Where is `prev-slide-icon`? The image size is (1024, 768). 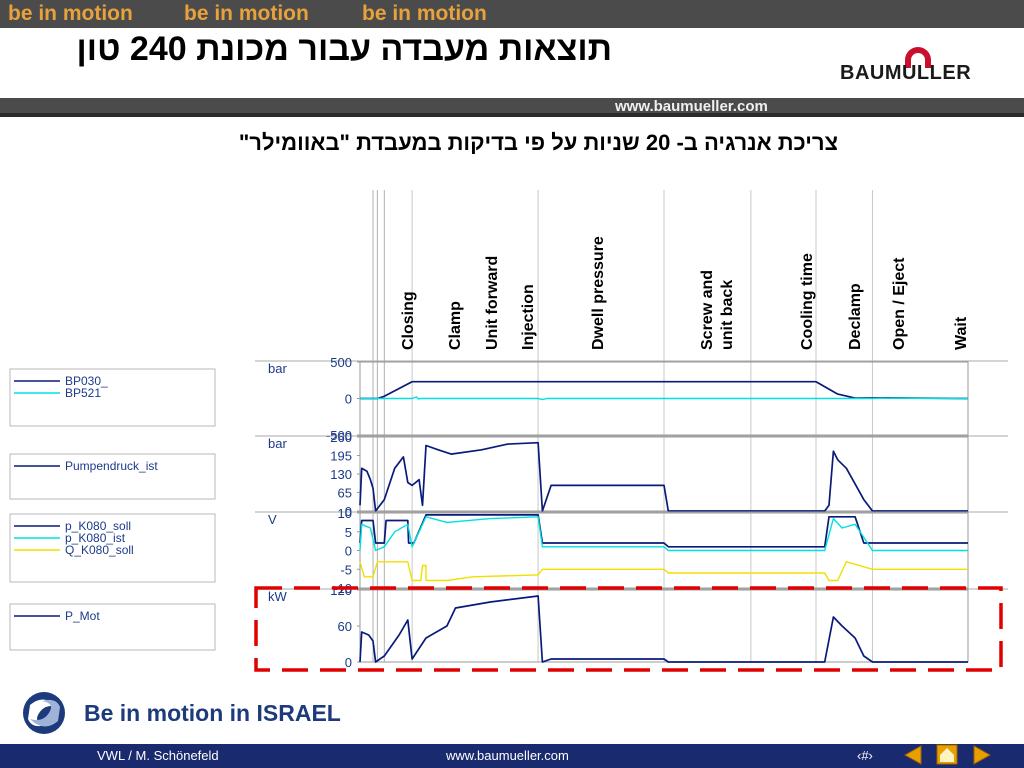
prev-slide-icon is located at coordinates (912, 755).